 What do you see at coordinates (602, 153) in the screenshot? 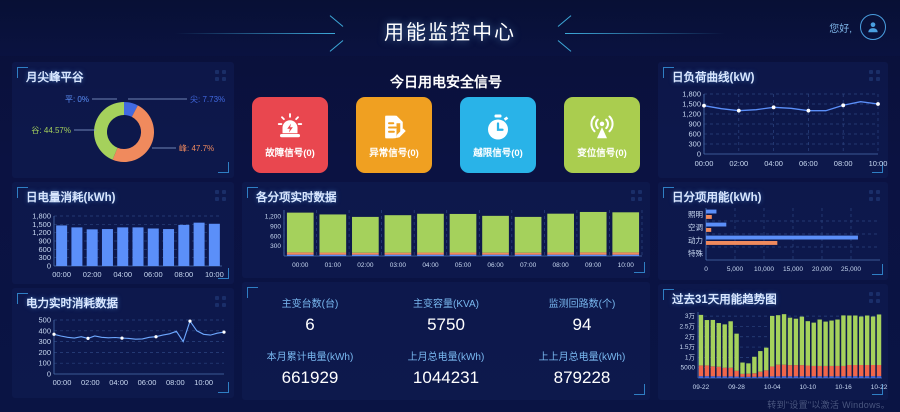
I see `signal-card-label: 变位信号(0)` at bounding box center [602, 153].